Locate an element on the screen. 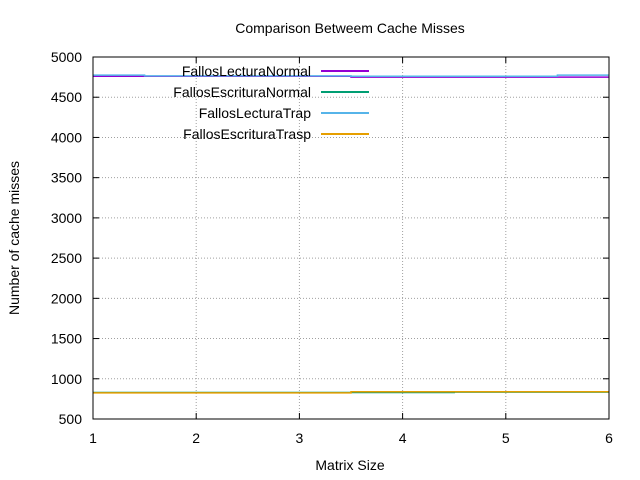 This screenshot has height=480, width=640. legend-label: FallosEscrituraNormal is located at coordinates (242, 92).